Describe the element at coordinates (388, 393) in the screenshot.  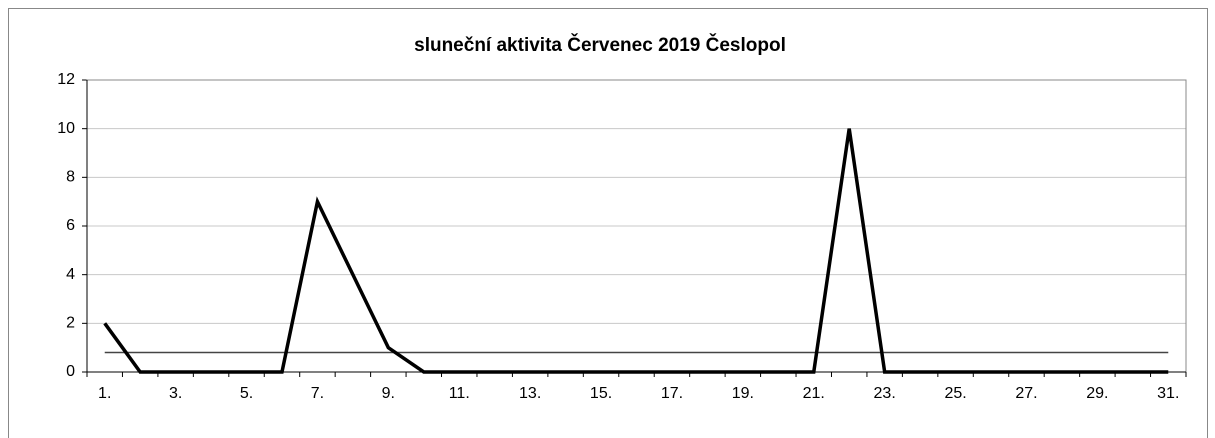
I see `x-tick-label: 9.` at that location.